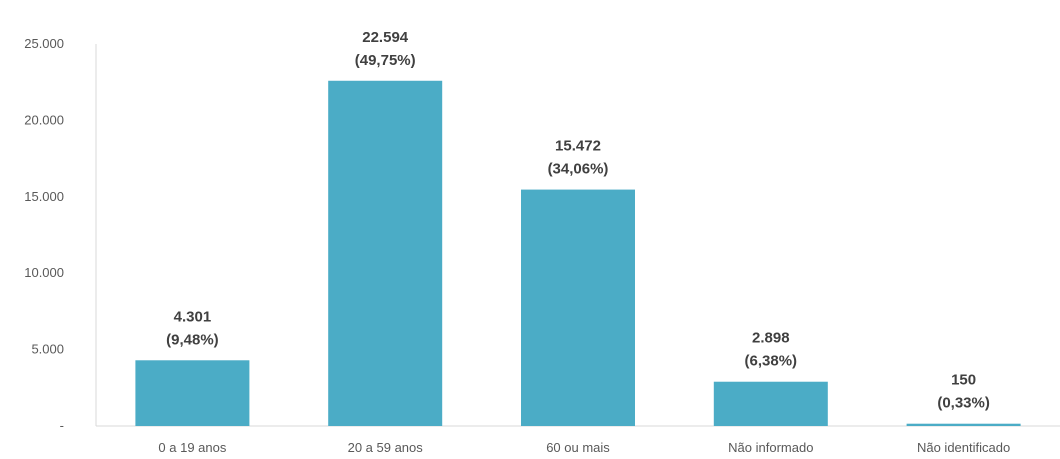  Describe the element at coordinates (44, 234) in the screenshot. I see `y-axis-ticks: - 5.000 10.000 15.000 20.000 25.000` at that location.